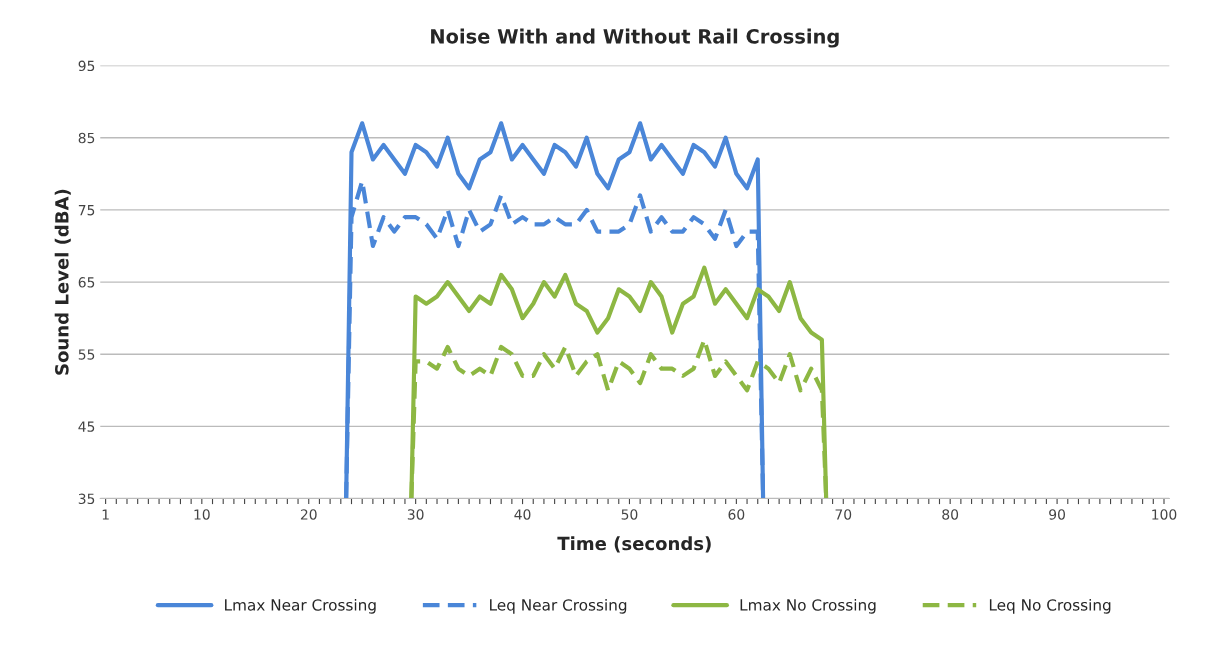 The height and width of the screenshot is (656, 1208). Describe the element at coordinates (634, 544) in the screenshot. I see `x-axis-title: Time (seconds)` at that location.